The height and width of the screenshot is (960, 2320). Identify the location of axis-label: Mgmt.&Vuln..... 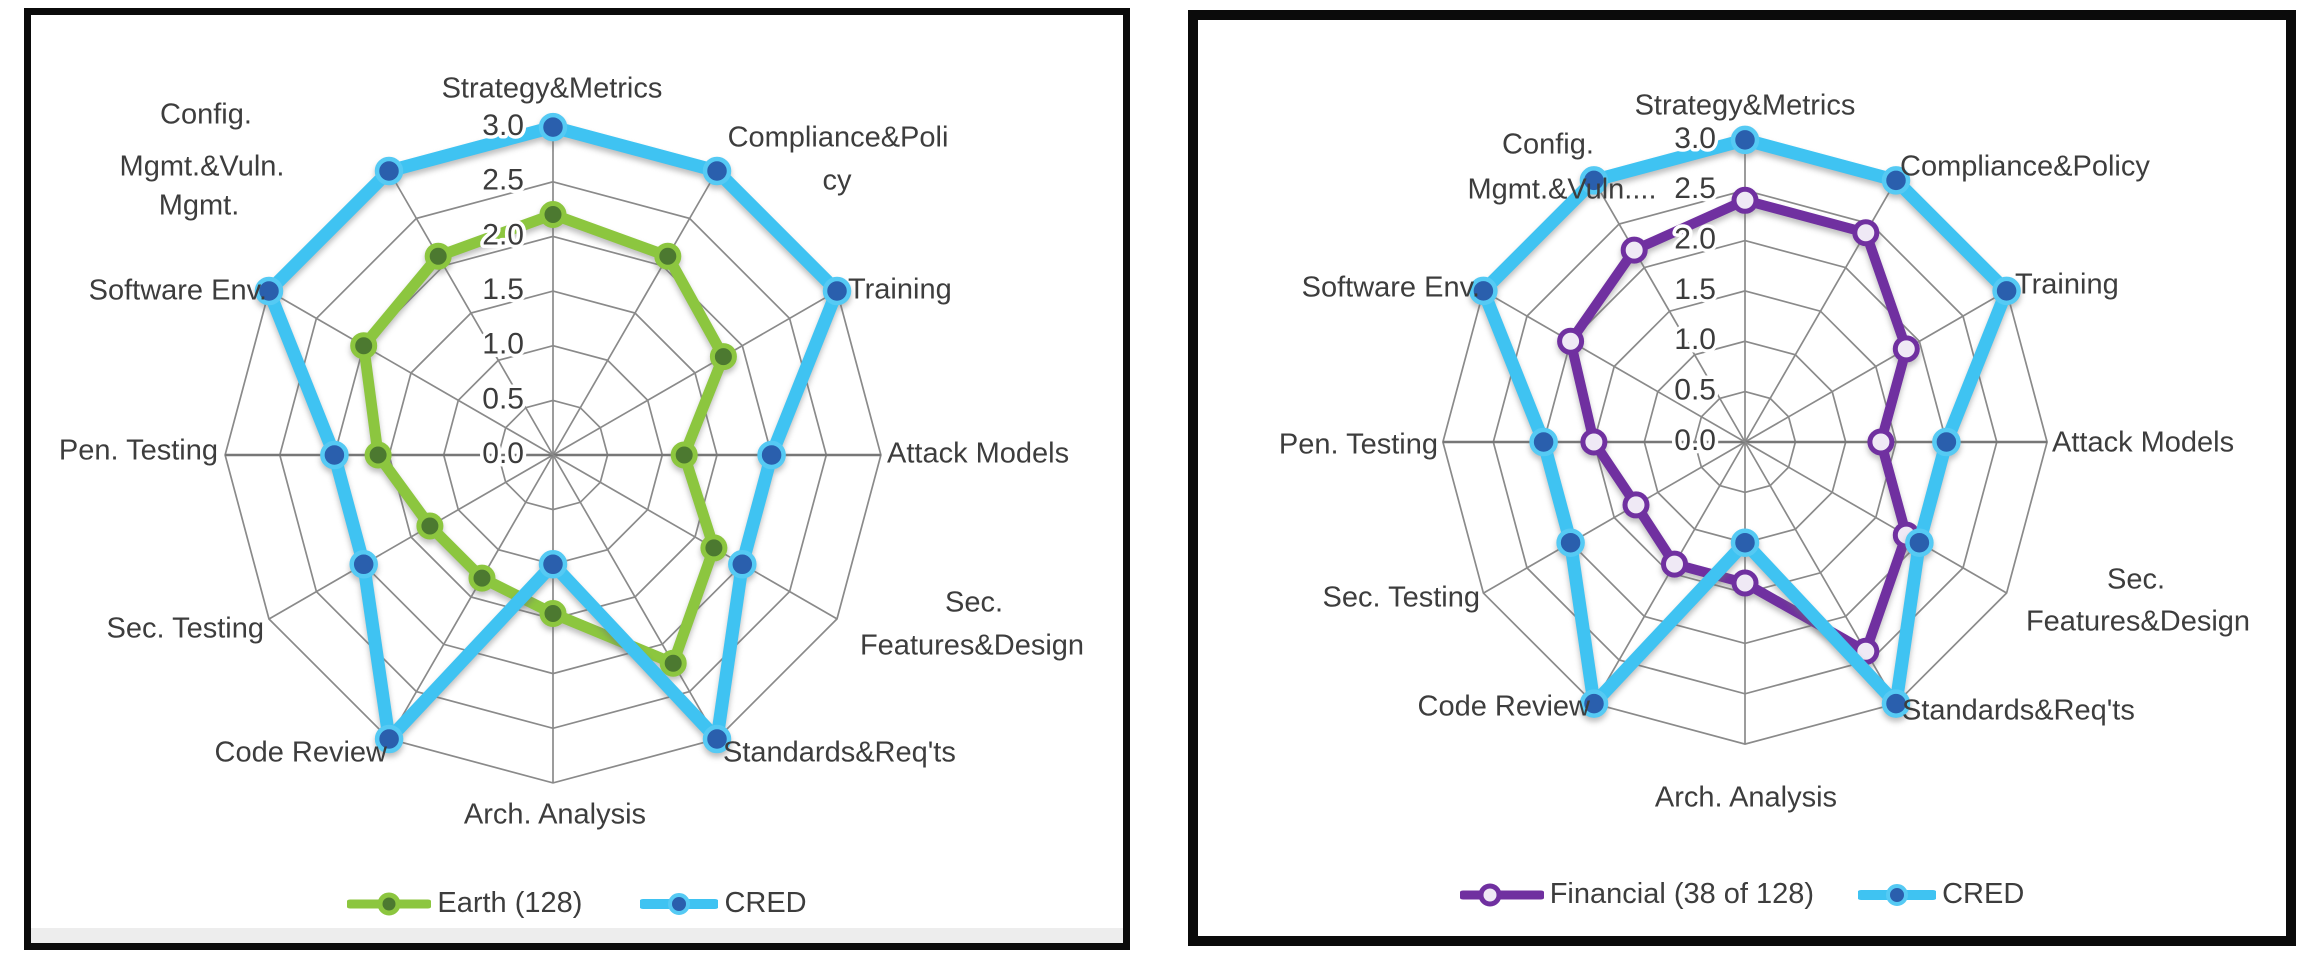
(1561, 190).